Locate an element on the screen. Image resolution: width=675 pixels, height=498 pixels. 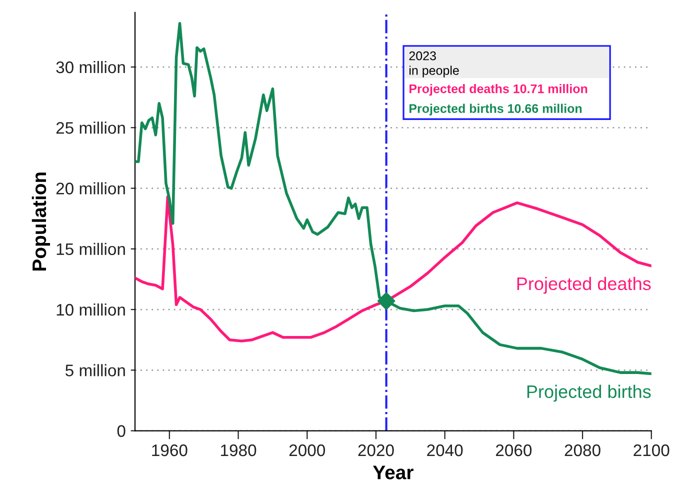
y-tick-label: 5 million is located at coordinates (95, 370).